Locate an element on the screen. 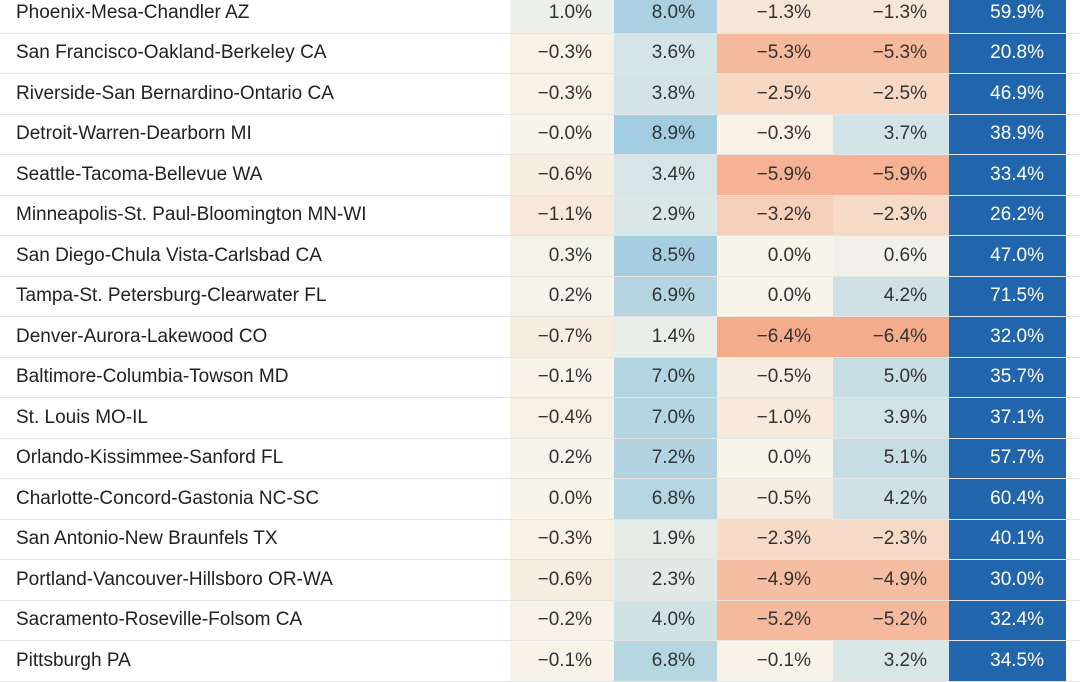 The image size is (1080, 682). value-cell-col4: 3.2% is located at coordinates (891, 661).